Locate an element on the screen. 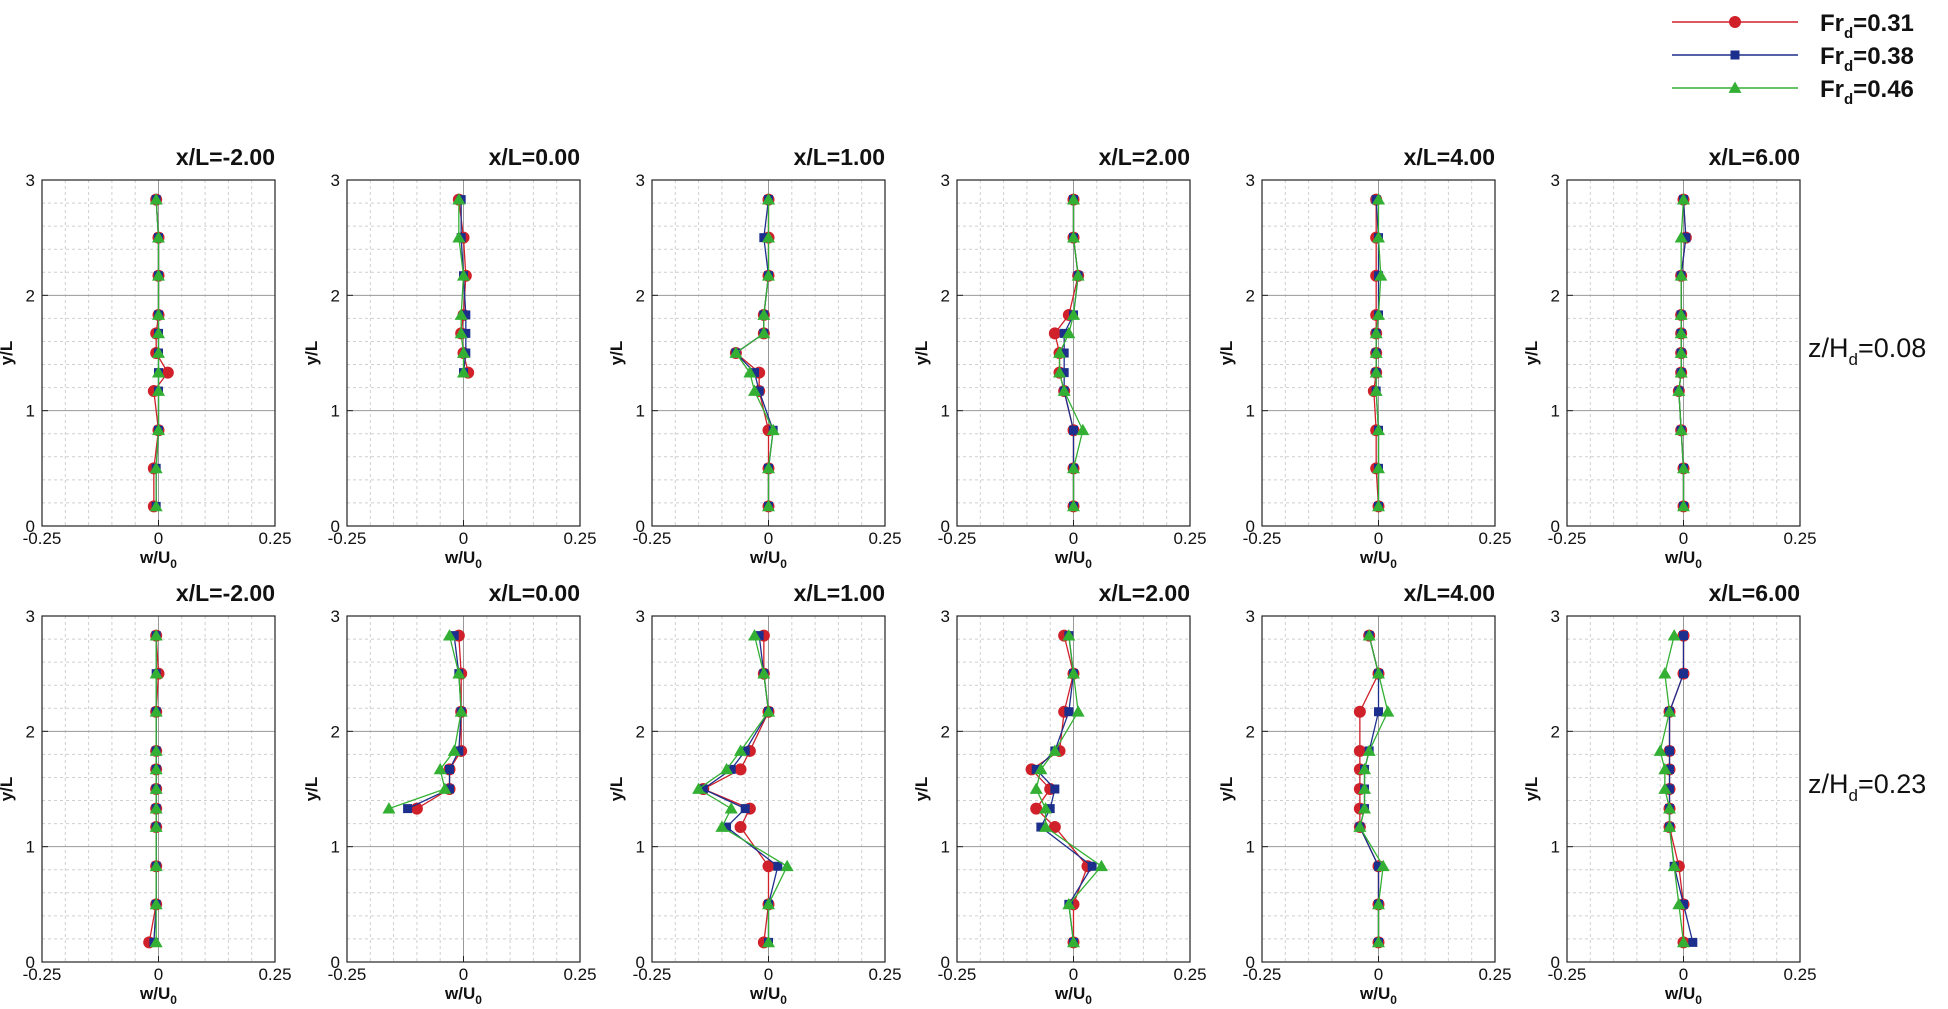 The image size is (1948, 1009). panel-title: x/L=6.00 is located at coordinates (1754, 157).